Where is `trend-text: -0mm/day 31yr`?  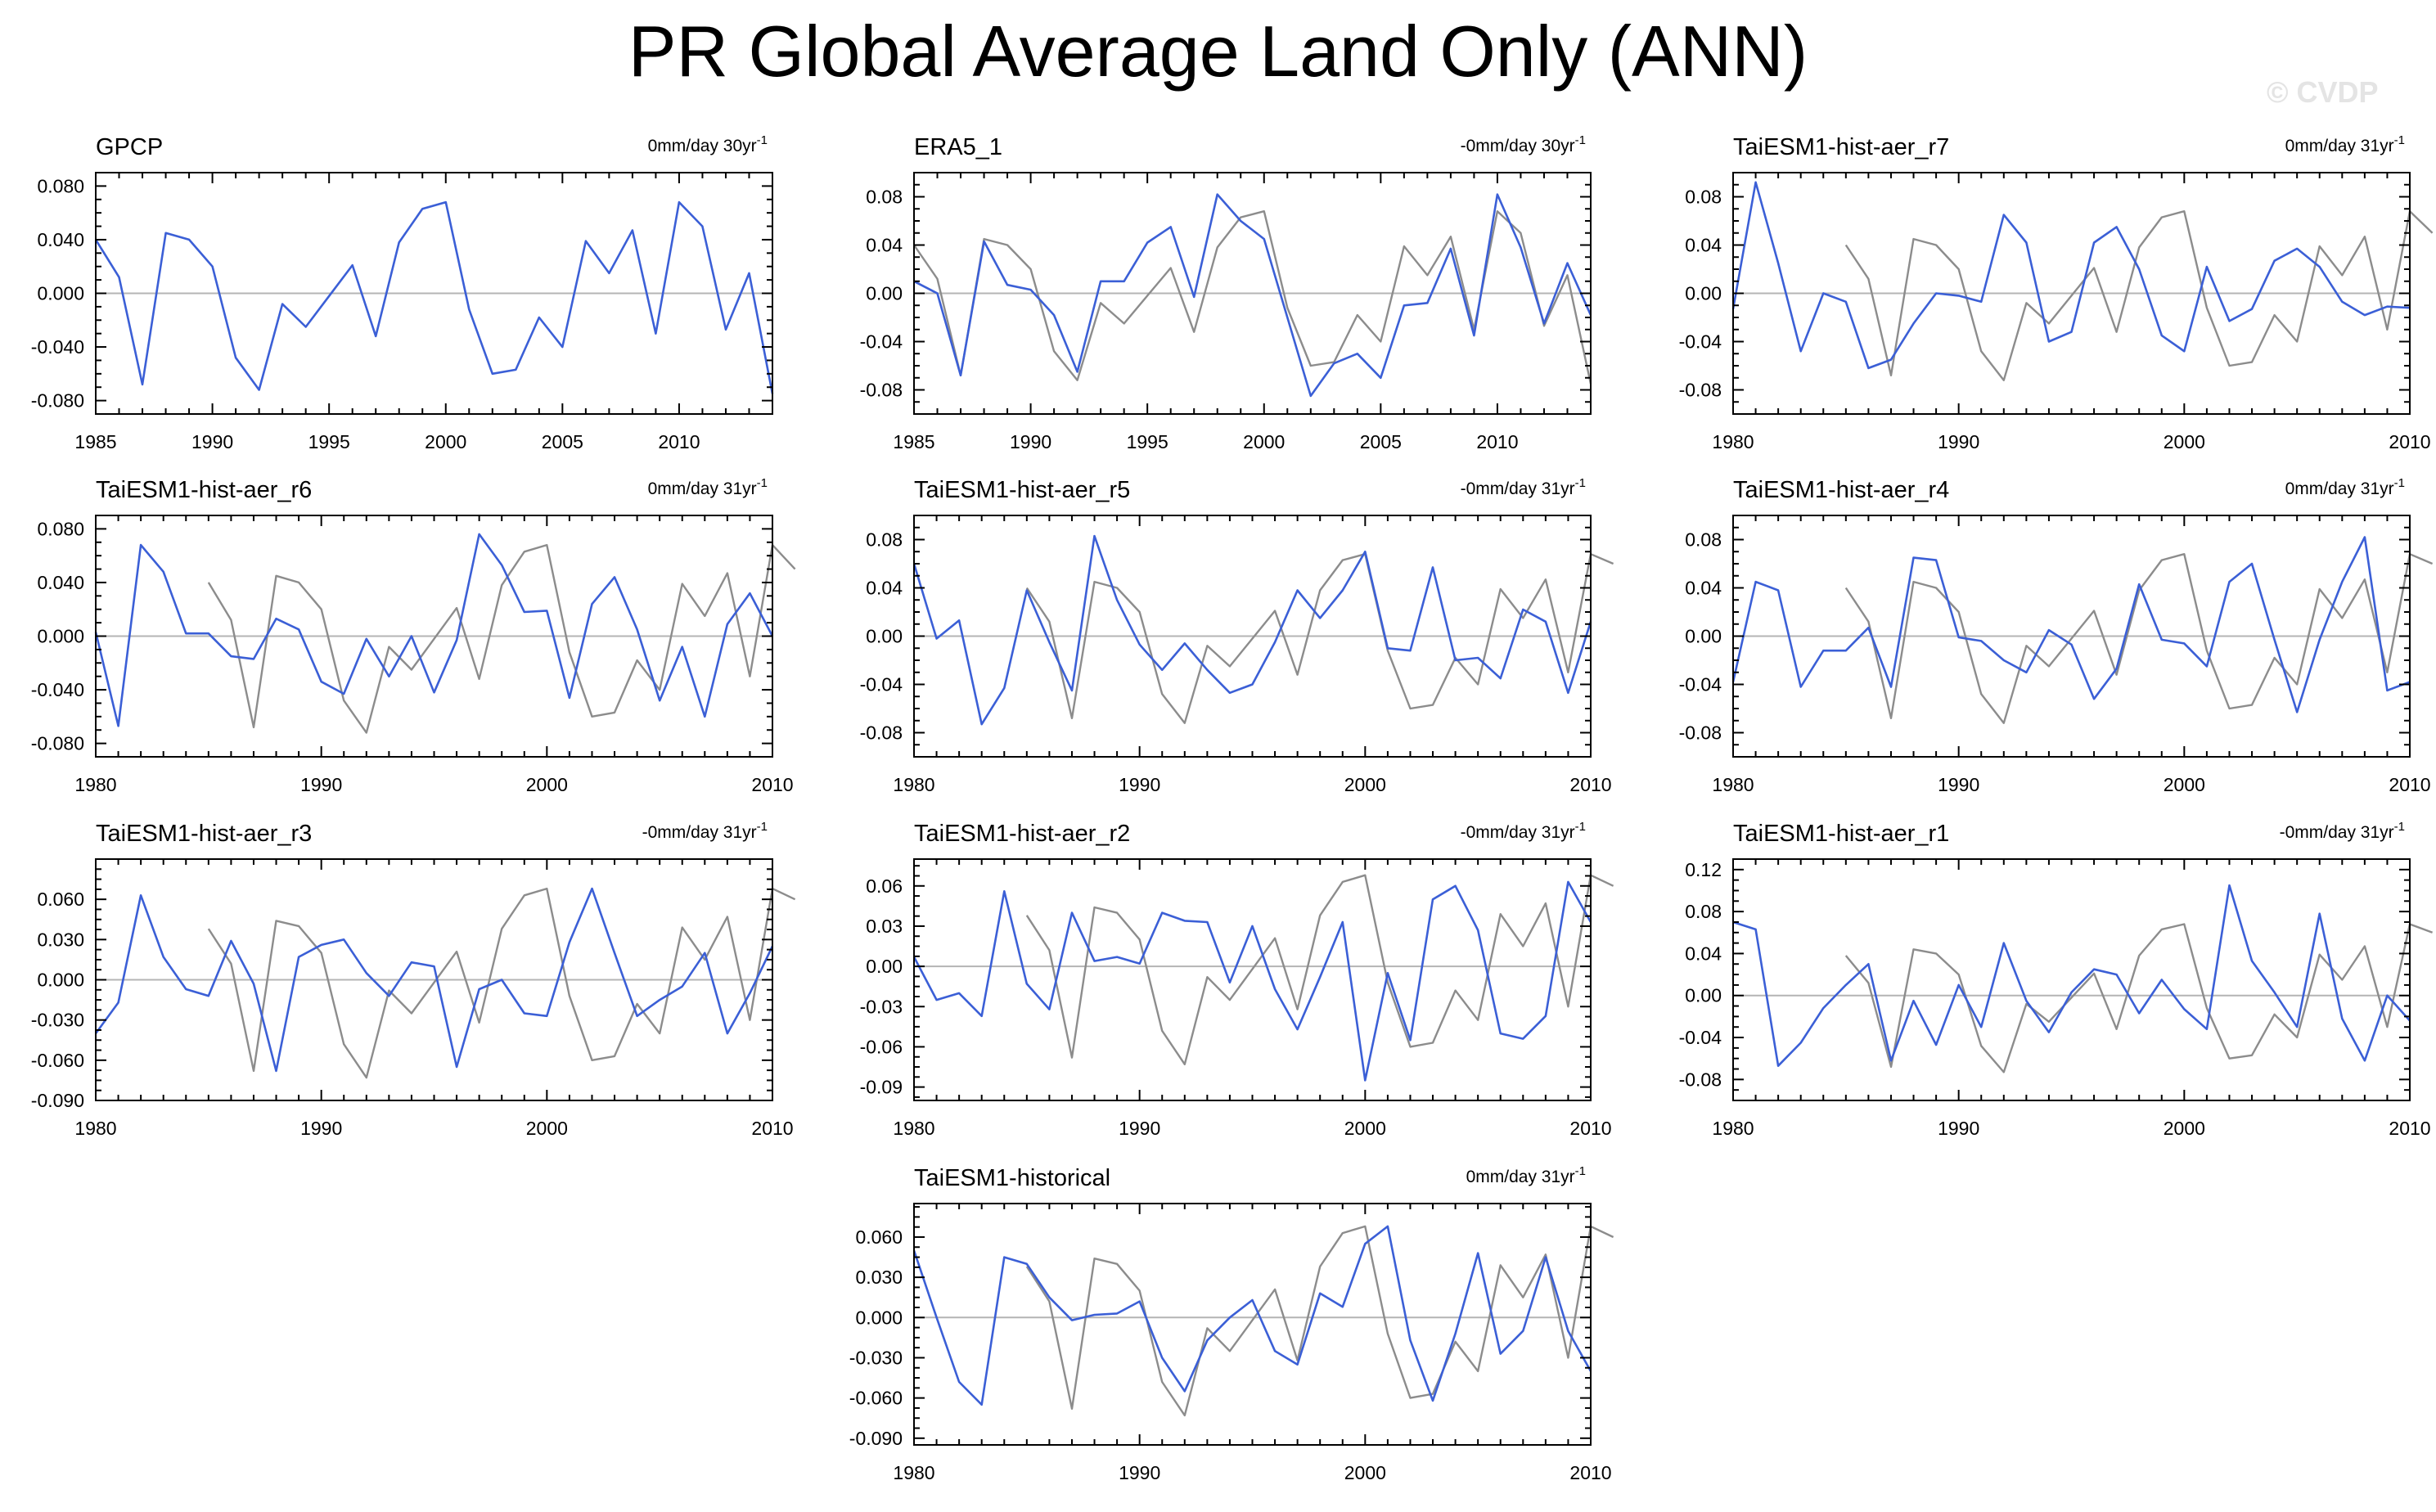 trend-text: -0mm/day 31yr is located at coordinates (1518, 833).